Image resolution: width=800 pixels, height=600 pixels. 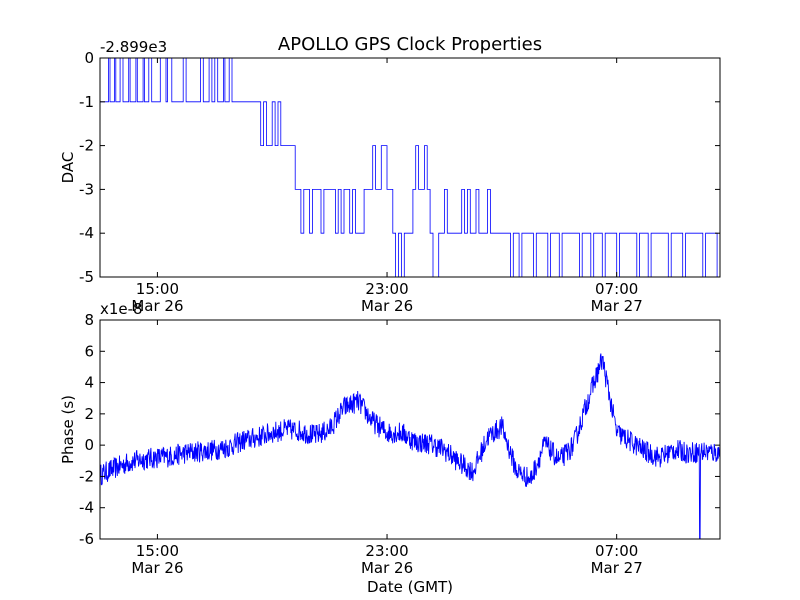 I want to click on phase-ytick-label: 6, so click(x=89, y=351).